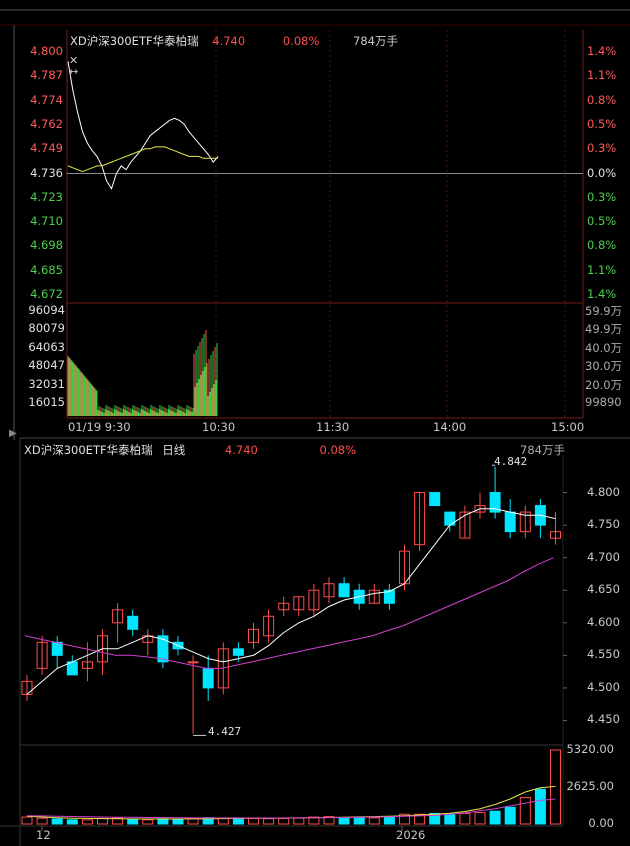  What do you see at coordinates (568, 427) in the screenshot?
I see `time-tick-label: 15:00` at bounding box center [568, 427].